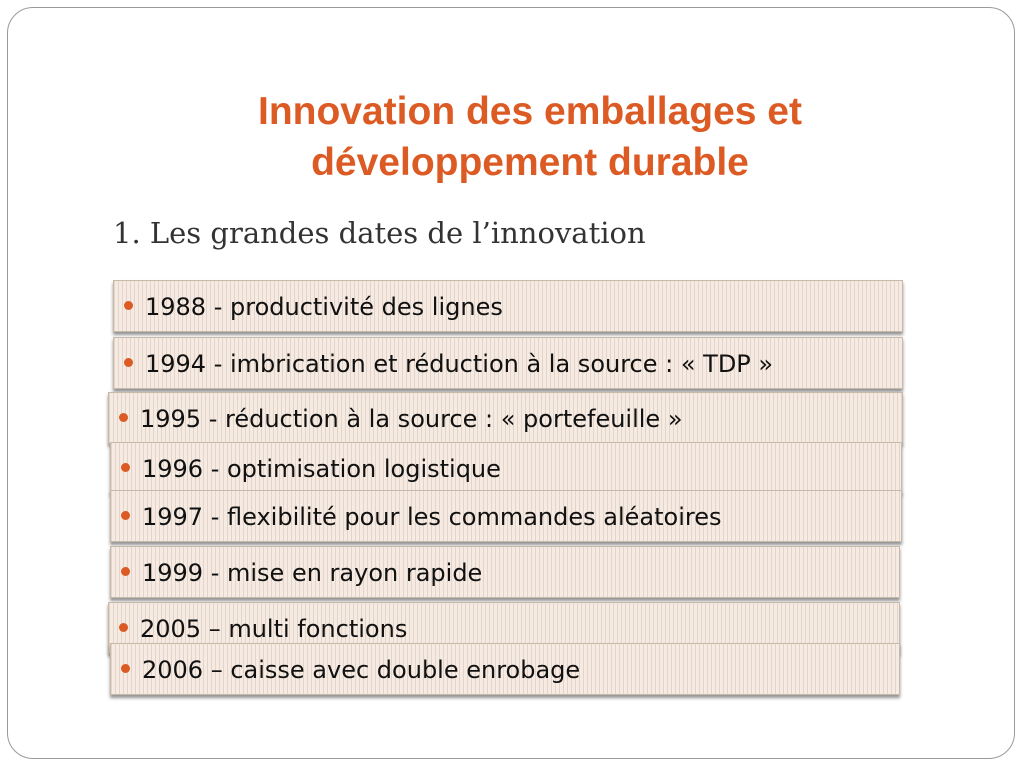 The height and width of the screenshot is (768, 1024). What do you see at coordinates (530, 111) in the screenshot?
I see `title-line-1: Innovation des emballages et` at bounding box center [530, 111].